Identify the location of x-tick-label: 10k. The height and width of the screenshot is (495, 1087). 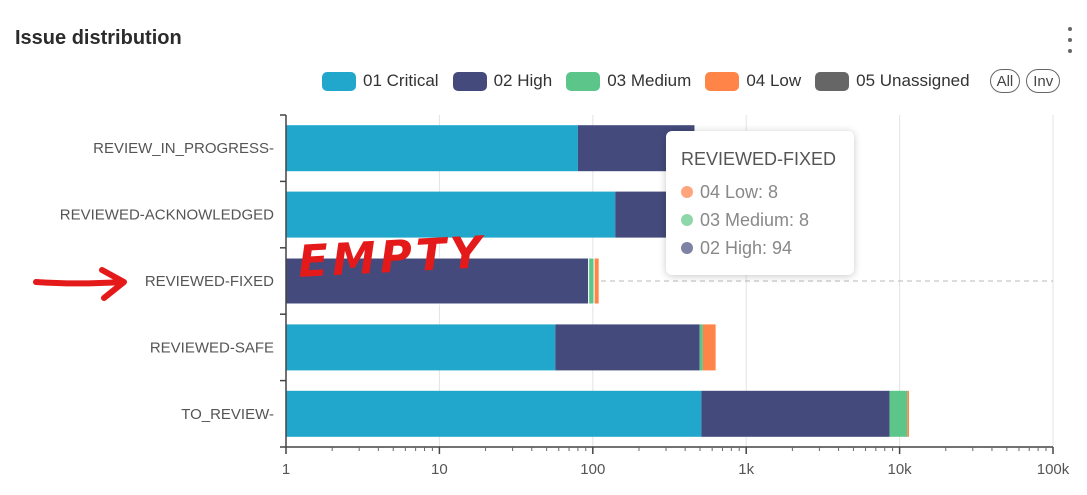
(900, 469).